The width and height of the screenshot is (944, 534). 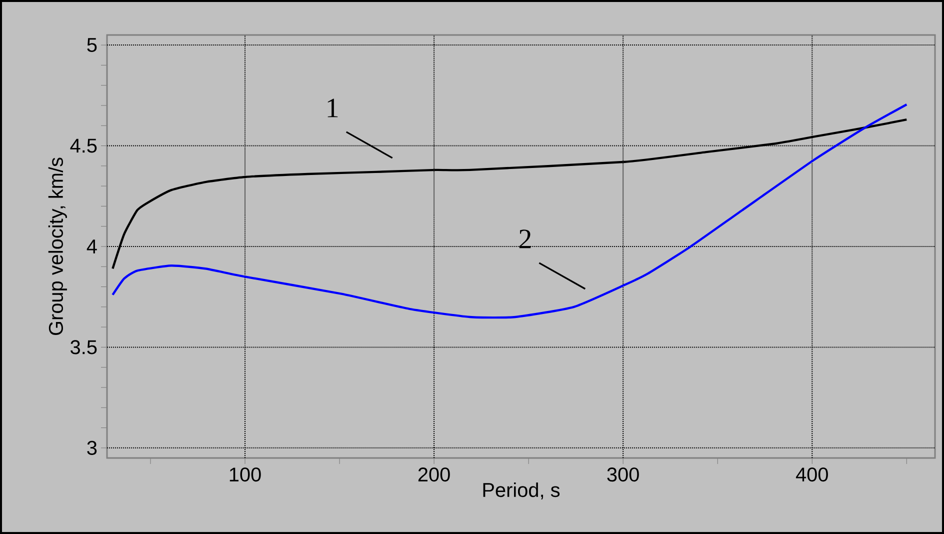 What do you see at coordinates (525, 239) in the screenshot?
I see `annotation: 2` at bounding box center [525, 239].